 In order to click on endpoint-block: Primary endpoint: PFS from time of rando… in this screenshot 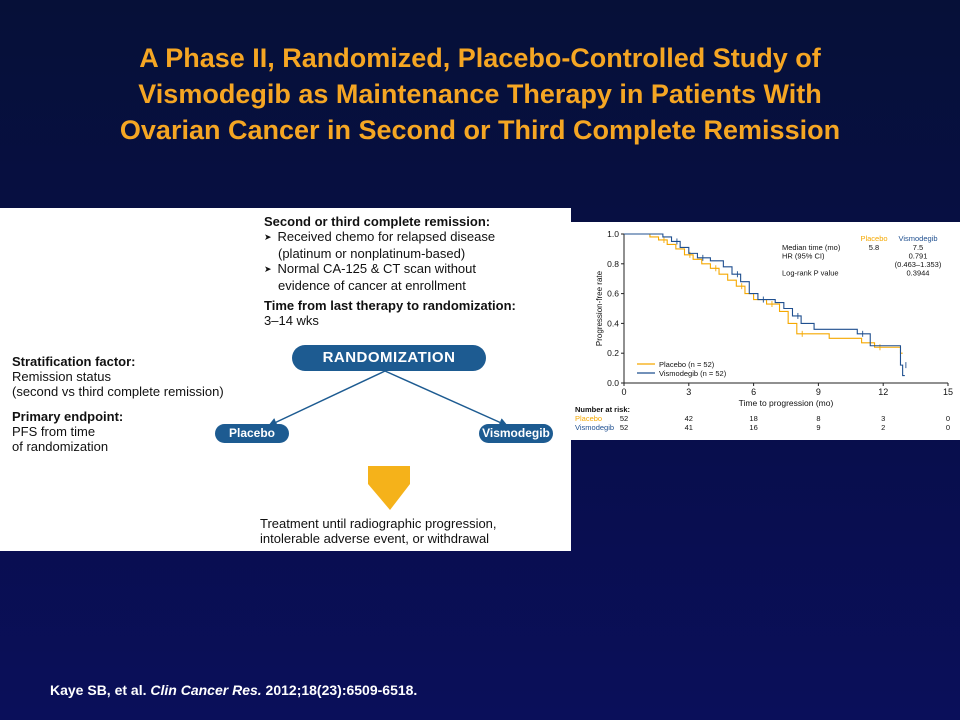, I will do `click(67, 431)`.